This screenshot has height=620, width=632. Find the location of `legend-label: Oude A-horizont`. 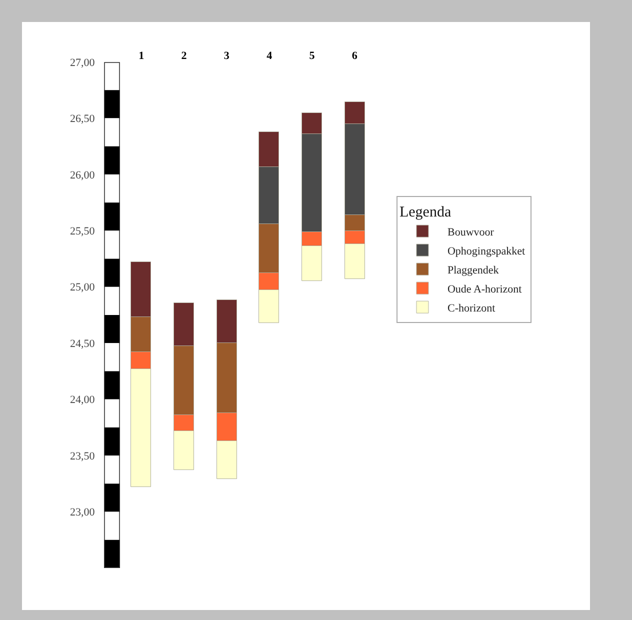

legend-label: Oude A-horizont is located at coordinates (484, 289).